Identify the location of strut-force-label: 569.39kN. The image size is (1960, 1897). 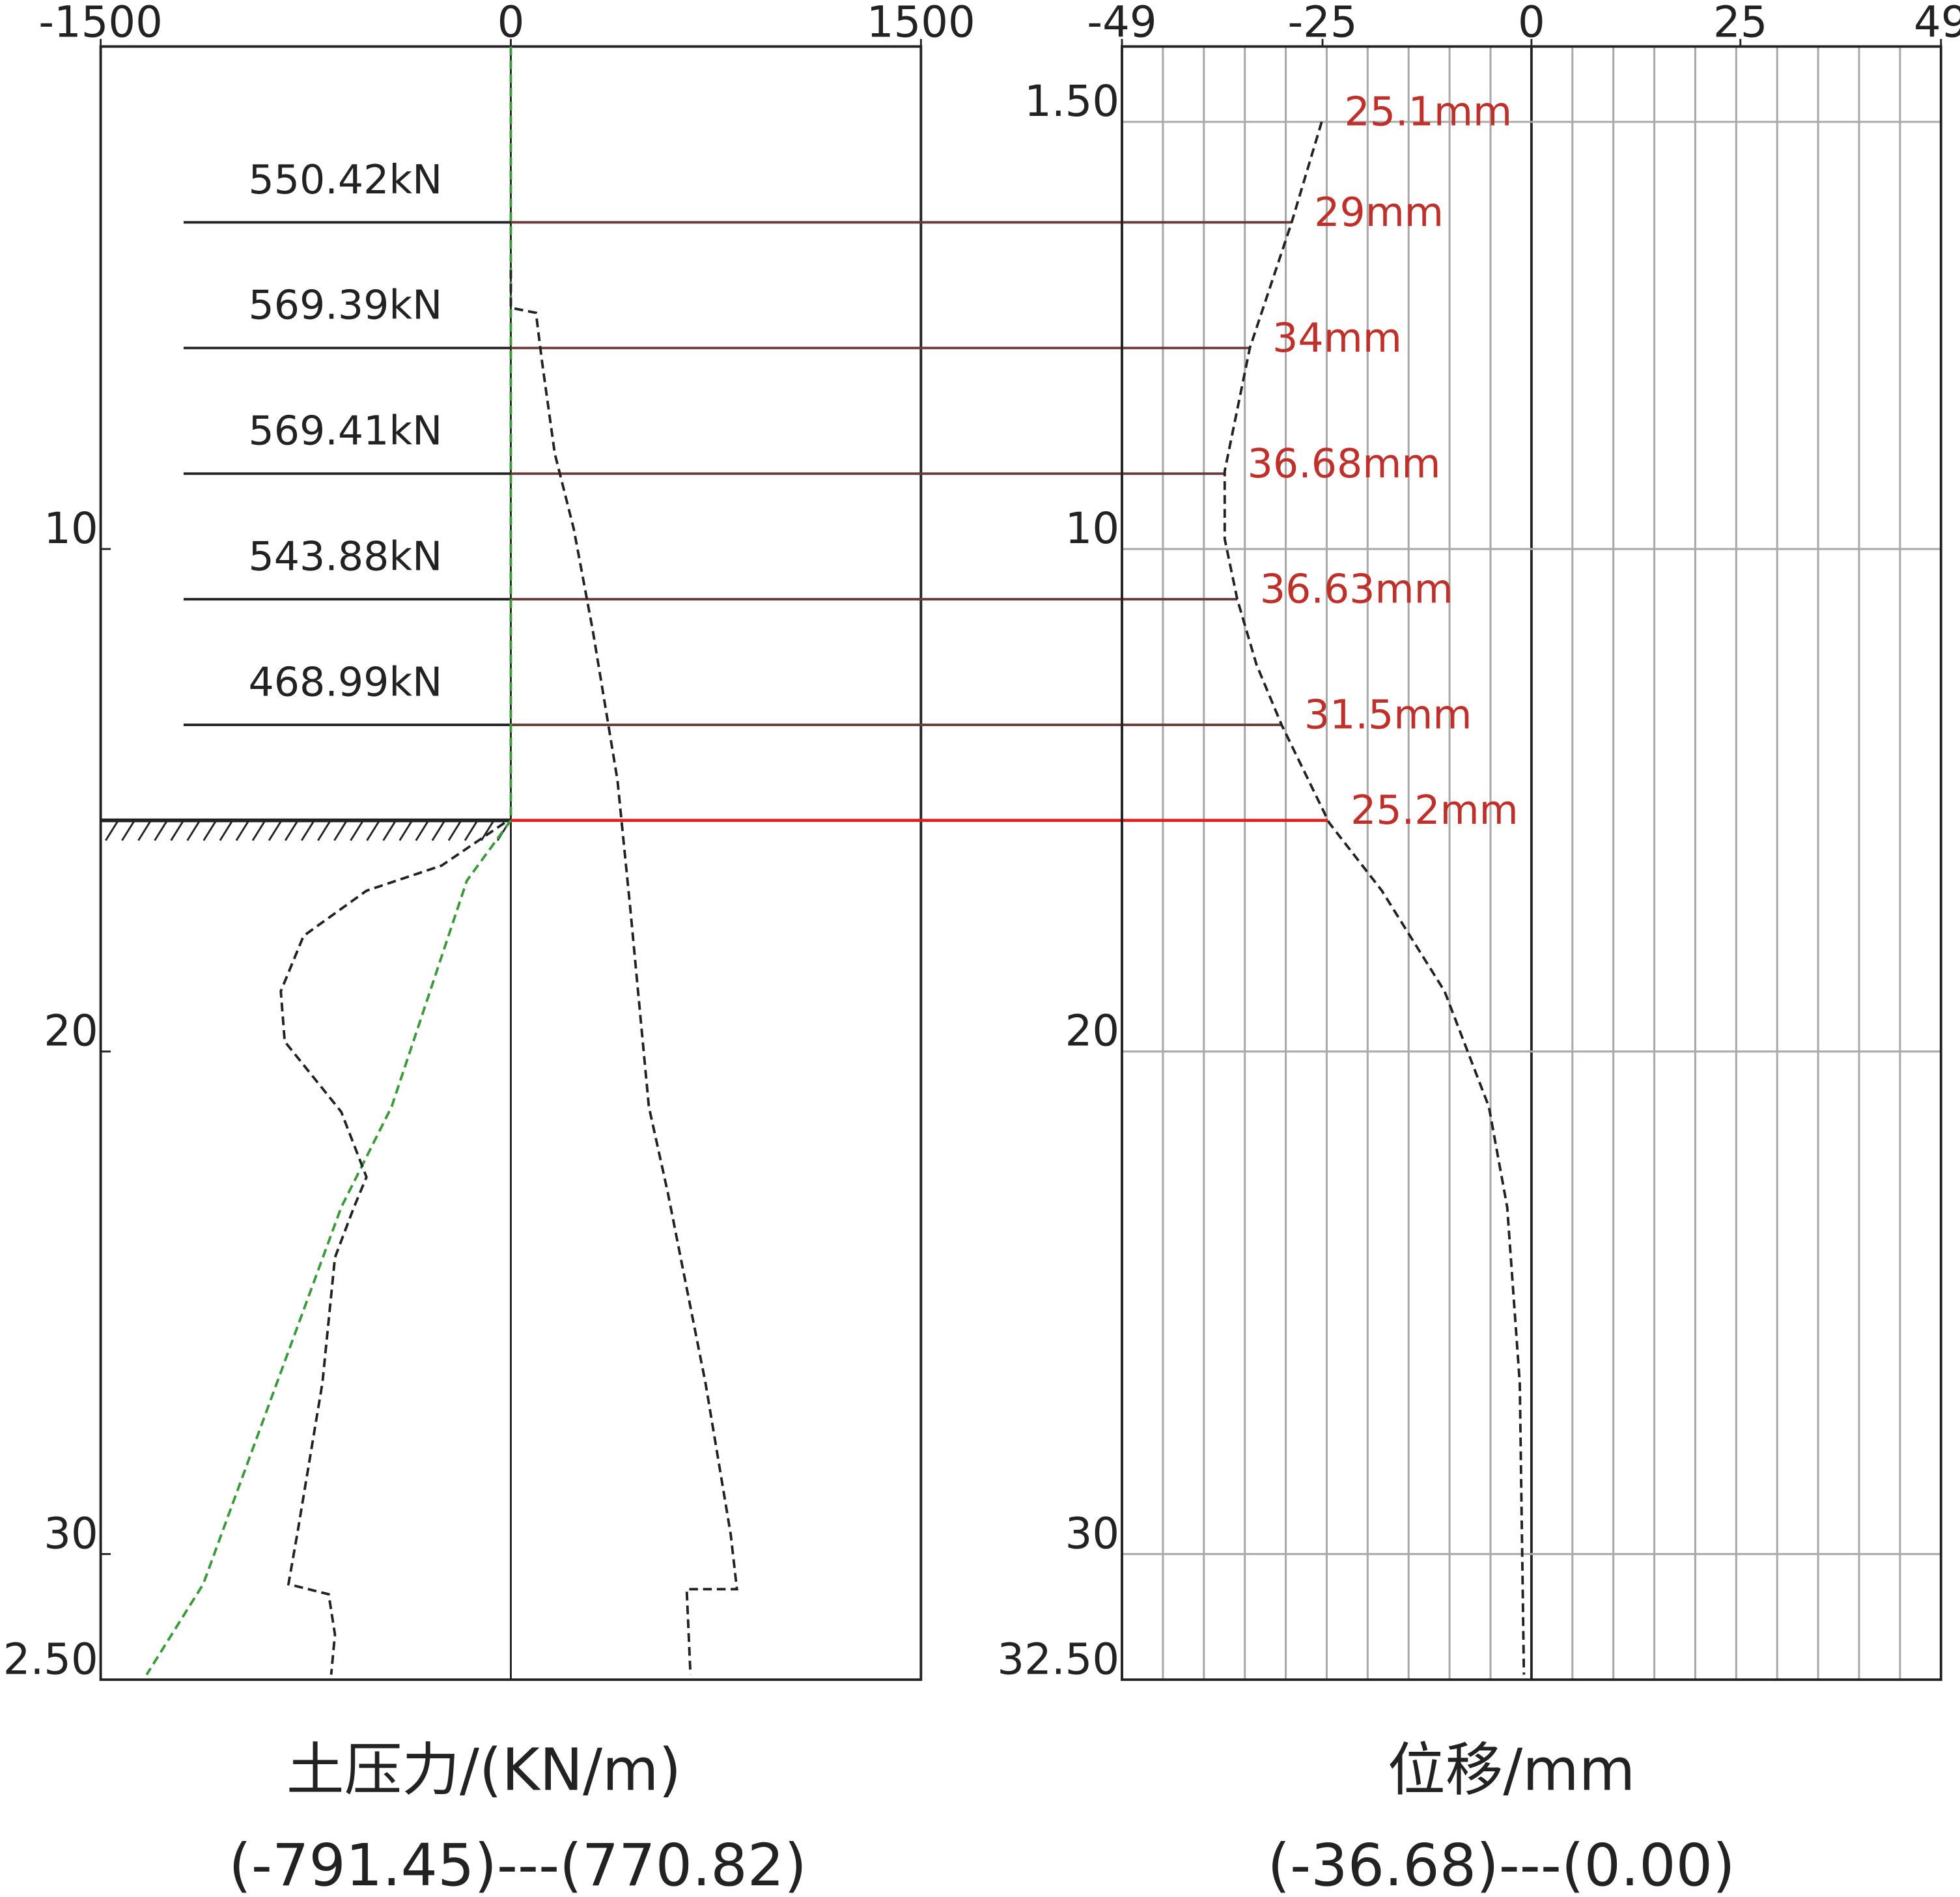
(345, 305).